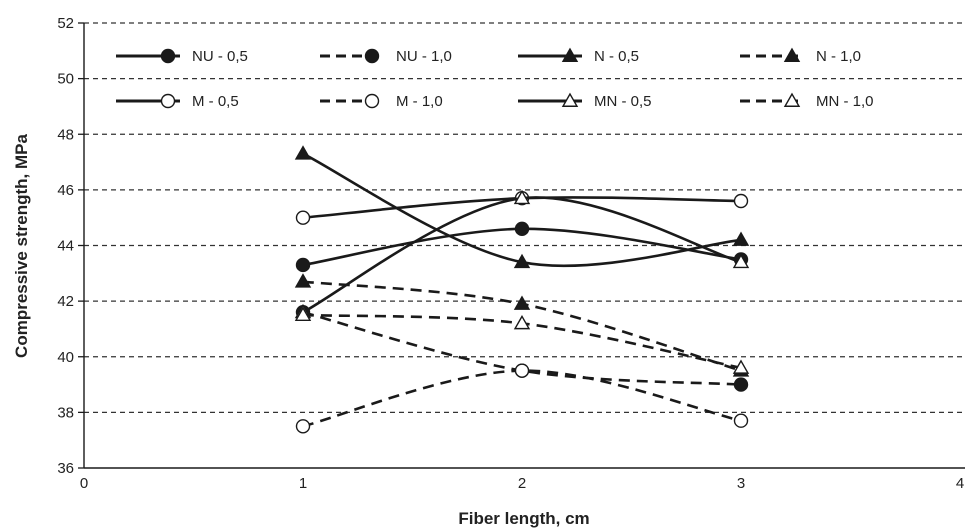  Describe the element at coordinates (523, 518) in the screenshot. I see `x-axis-title: Fiber length, cm` at that location.